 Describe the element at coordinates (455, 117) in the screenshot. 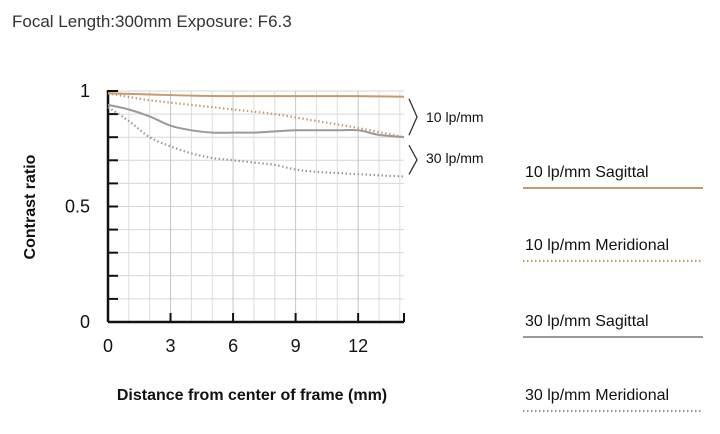

I see `group-label-10-lpmm: 10 lp/mm` at that location.